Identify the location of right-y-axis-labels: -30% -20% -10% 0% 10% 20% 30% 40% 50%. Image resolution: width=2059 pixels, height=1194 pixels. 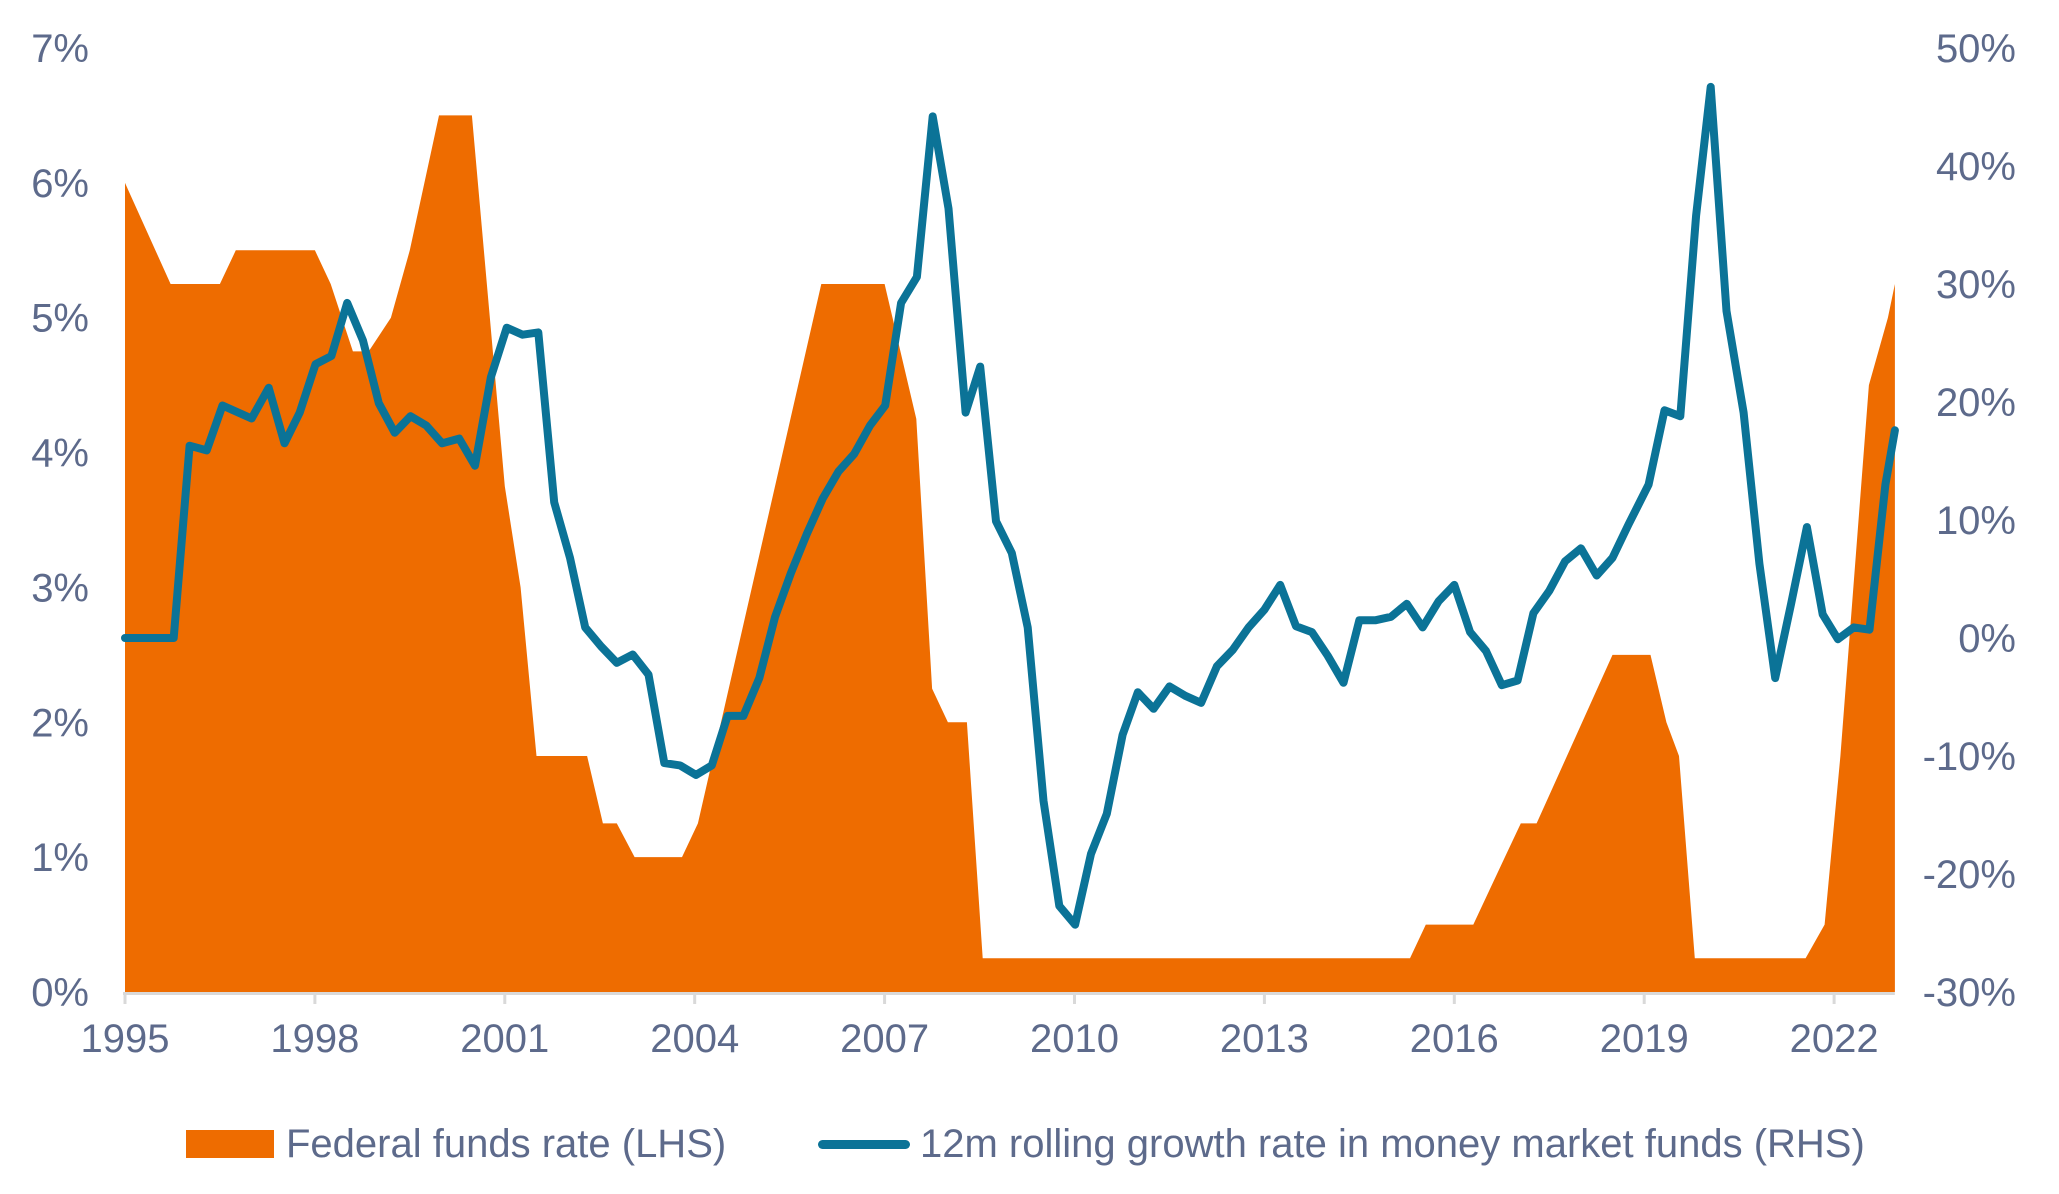
(1969, 521).